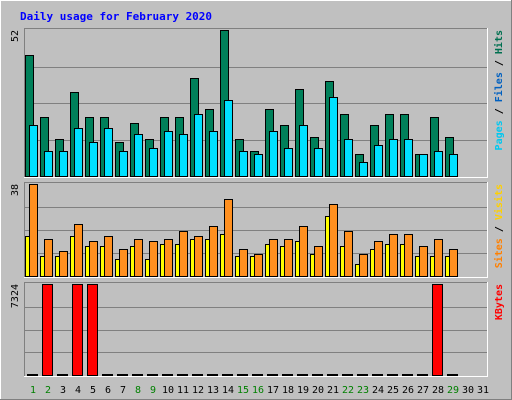 The image size is (512, 400). I want to click on day-label-13: 13, so click(213, 390).